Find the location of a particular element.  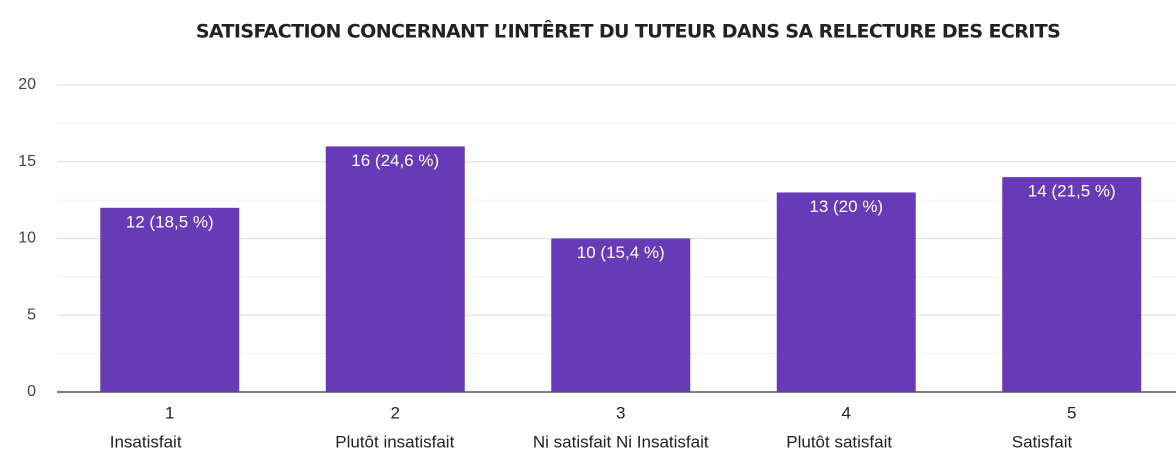

x-tick-label: 5 is located at coordinates (1071, 412).